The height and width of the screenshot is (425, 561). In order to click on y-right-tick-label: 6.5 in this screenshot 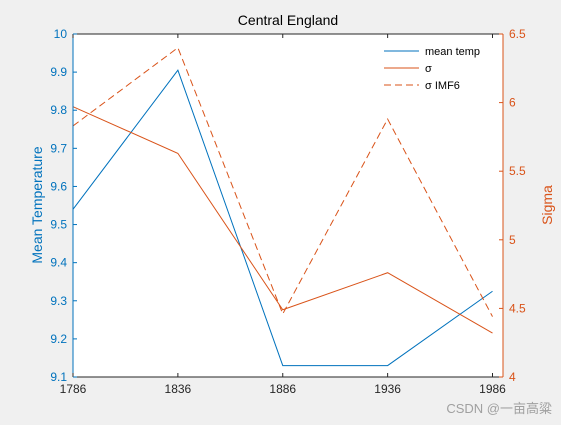, I will do `click(517, 34)`.